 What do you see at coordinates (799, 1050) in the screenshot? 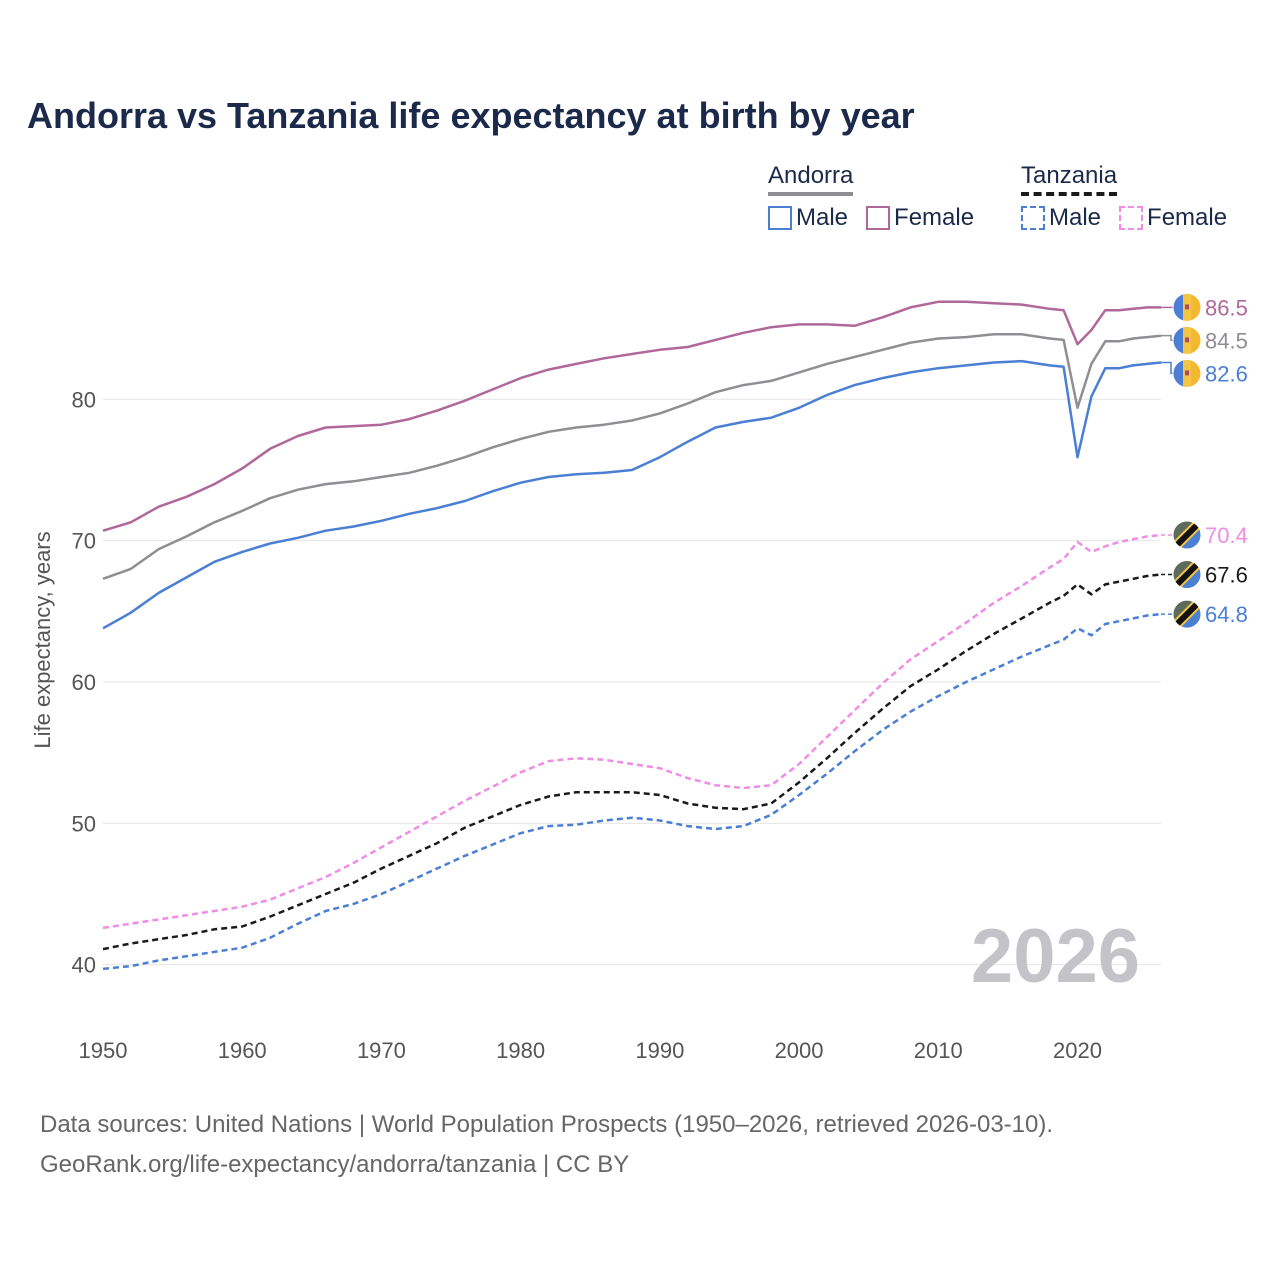
I see `x-tick-label: 2000` at bounding box center [799, 1050].